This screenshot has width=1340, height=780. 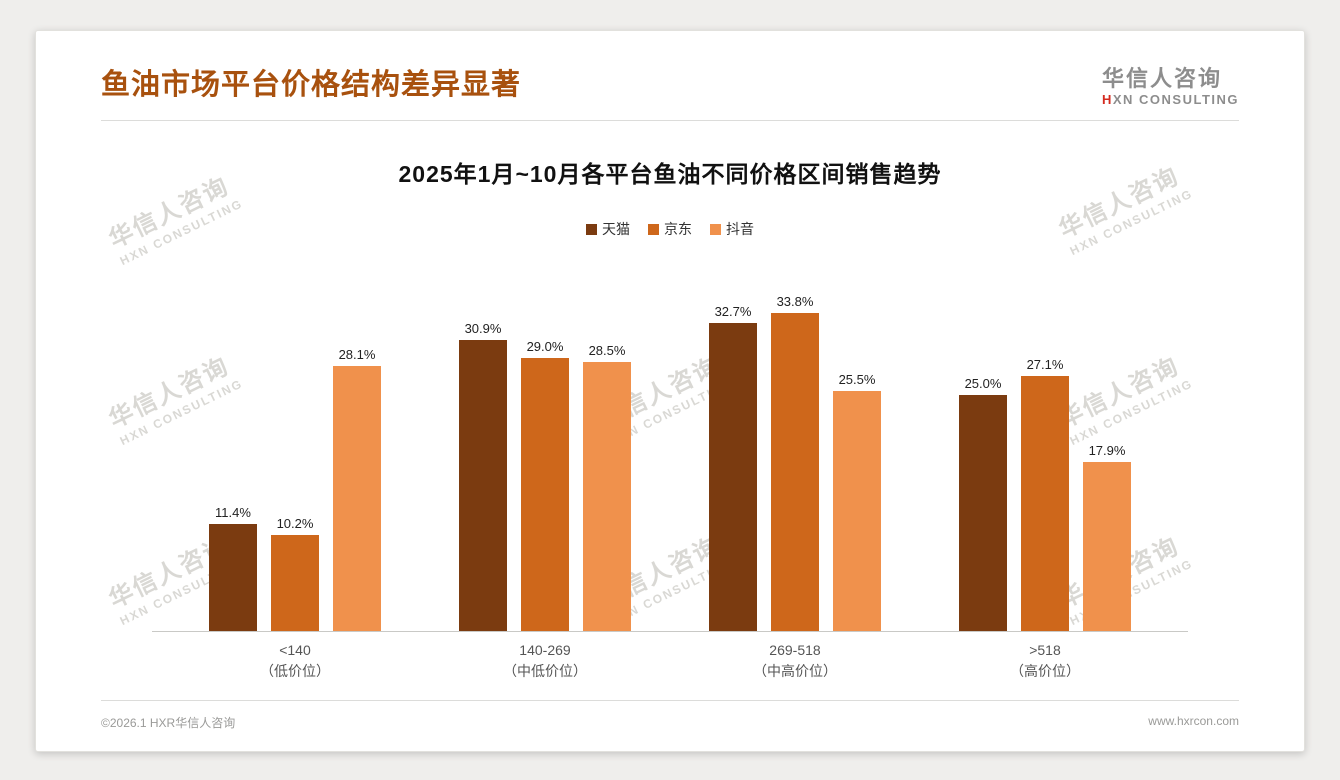 I want to click on logo-en-text: HXN CONSULTING, so click(x=1170, y=99).